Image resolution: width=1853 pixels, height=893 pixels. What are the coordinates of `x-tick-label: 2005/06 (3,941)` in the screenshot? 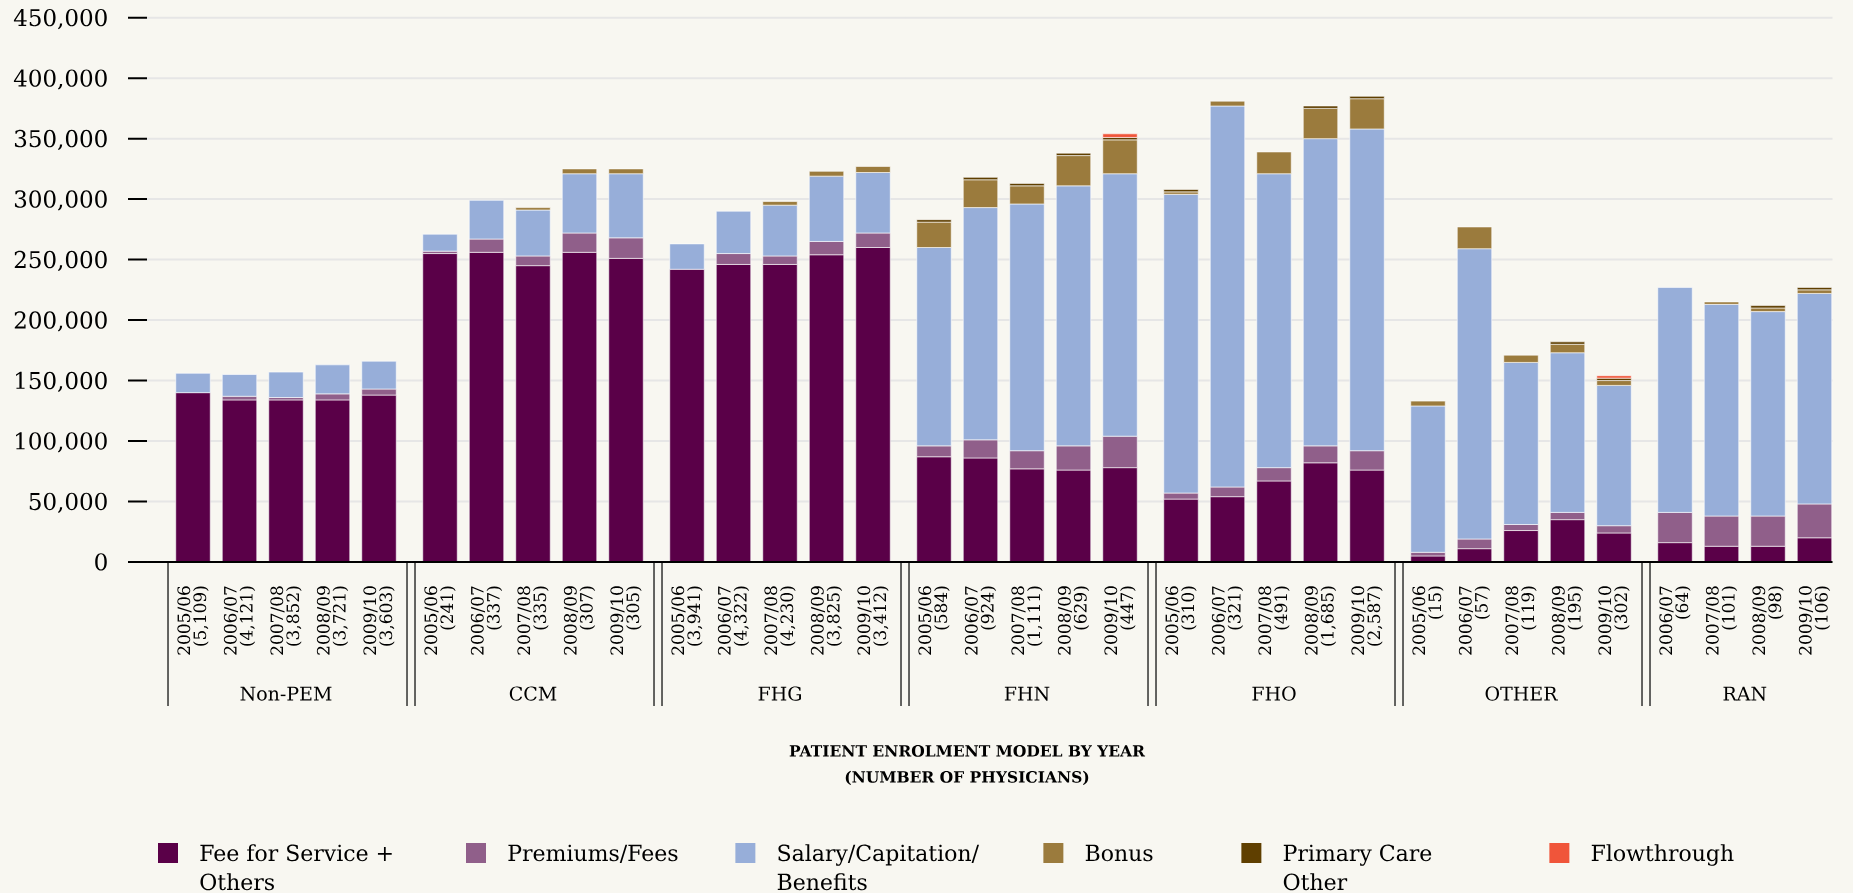 It's located at (687, 620).